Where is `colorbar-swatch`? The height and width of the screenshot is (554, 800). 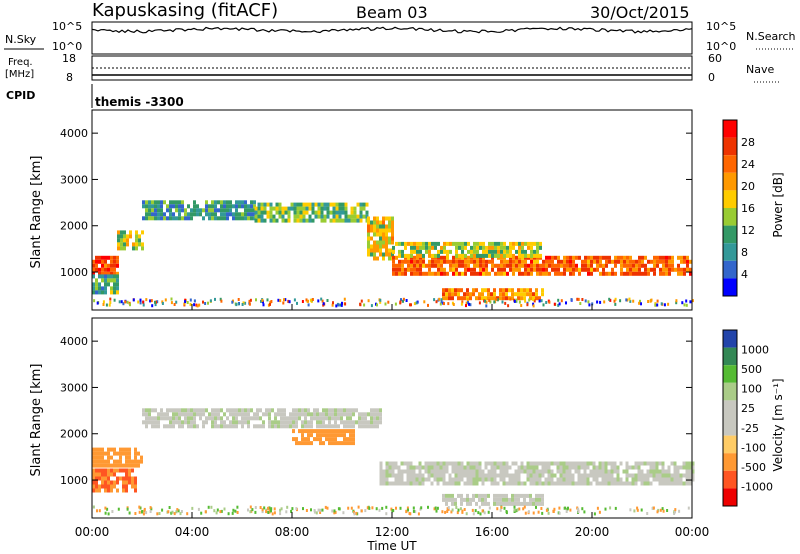
colorbar-swatch is located at coordinates (730, 287).